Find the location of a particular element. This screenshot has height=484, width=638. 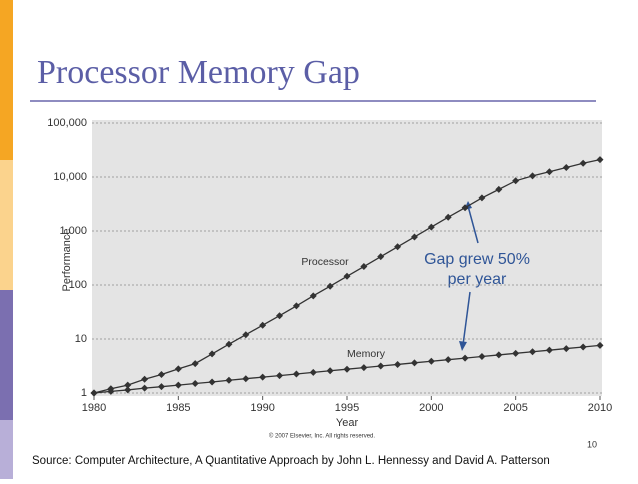

annotation-arrow-head is located at coordinates (463, 346).